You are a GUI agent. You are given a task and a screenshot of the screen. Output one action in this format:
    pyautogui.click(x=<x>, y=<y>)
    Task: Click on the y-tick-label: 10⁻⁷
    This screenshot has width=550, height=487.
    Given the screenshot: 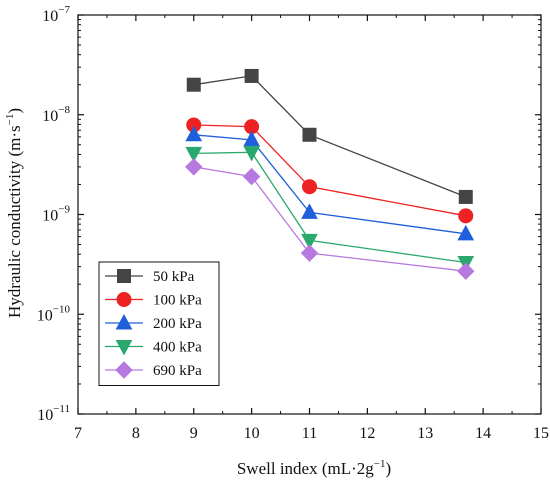 What is the action you would take?
    pyautogui.click(x=56, y=14)
    